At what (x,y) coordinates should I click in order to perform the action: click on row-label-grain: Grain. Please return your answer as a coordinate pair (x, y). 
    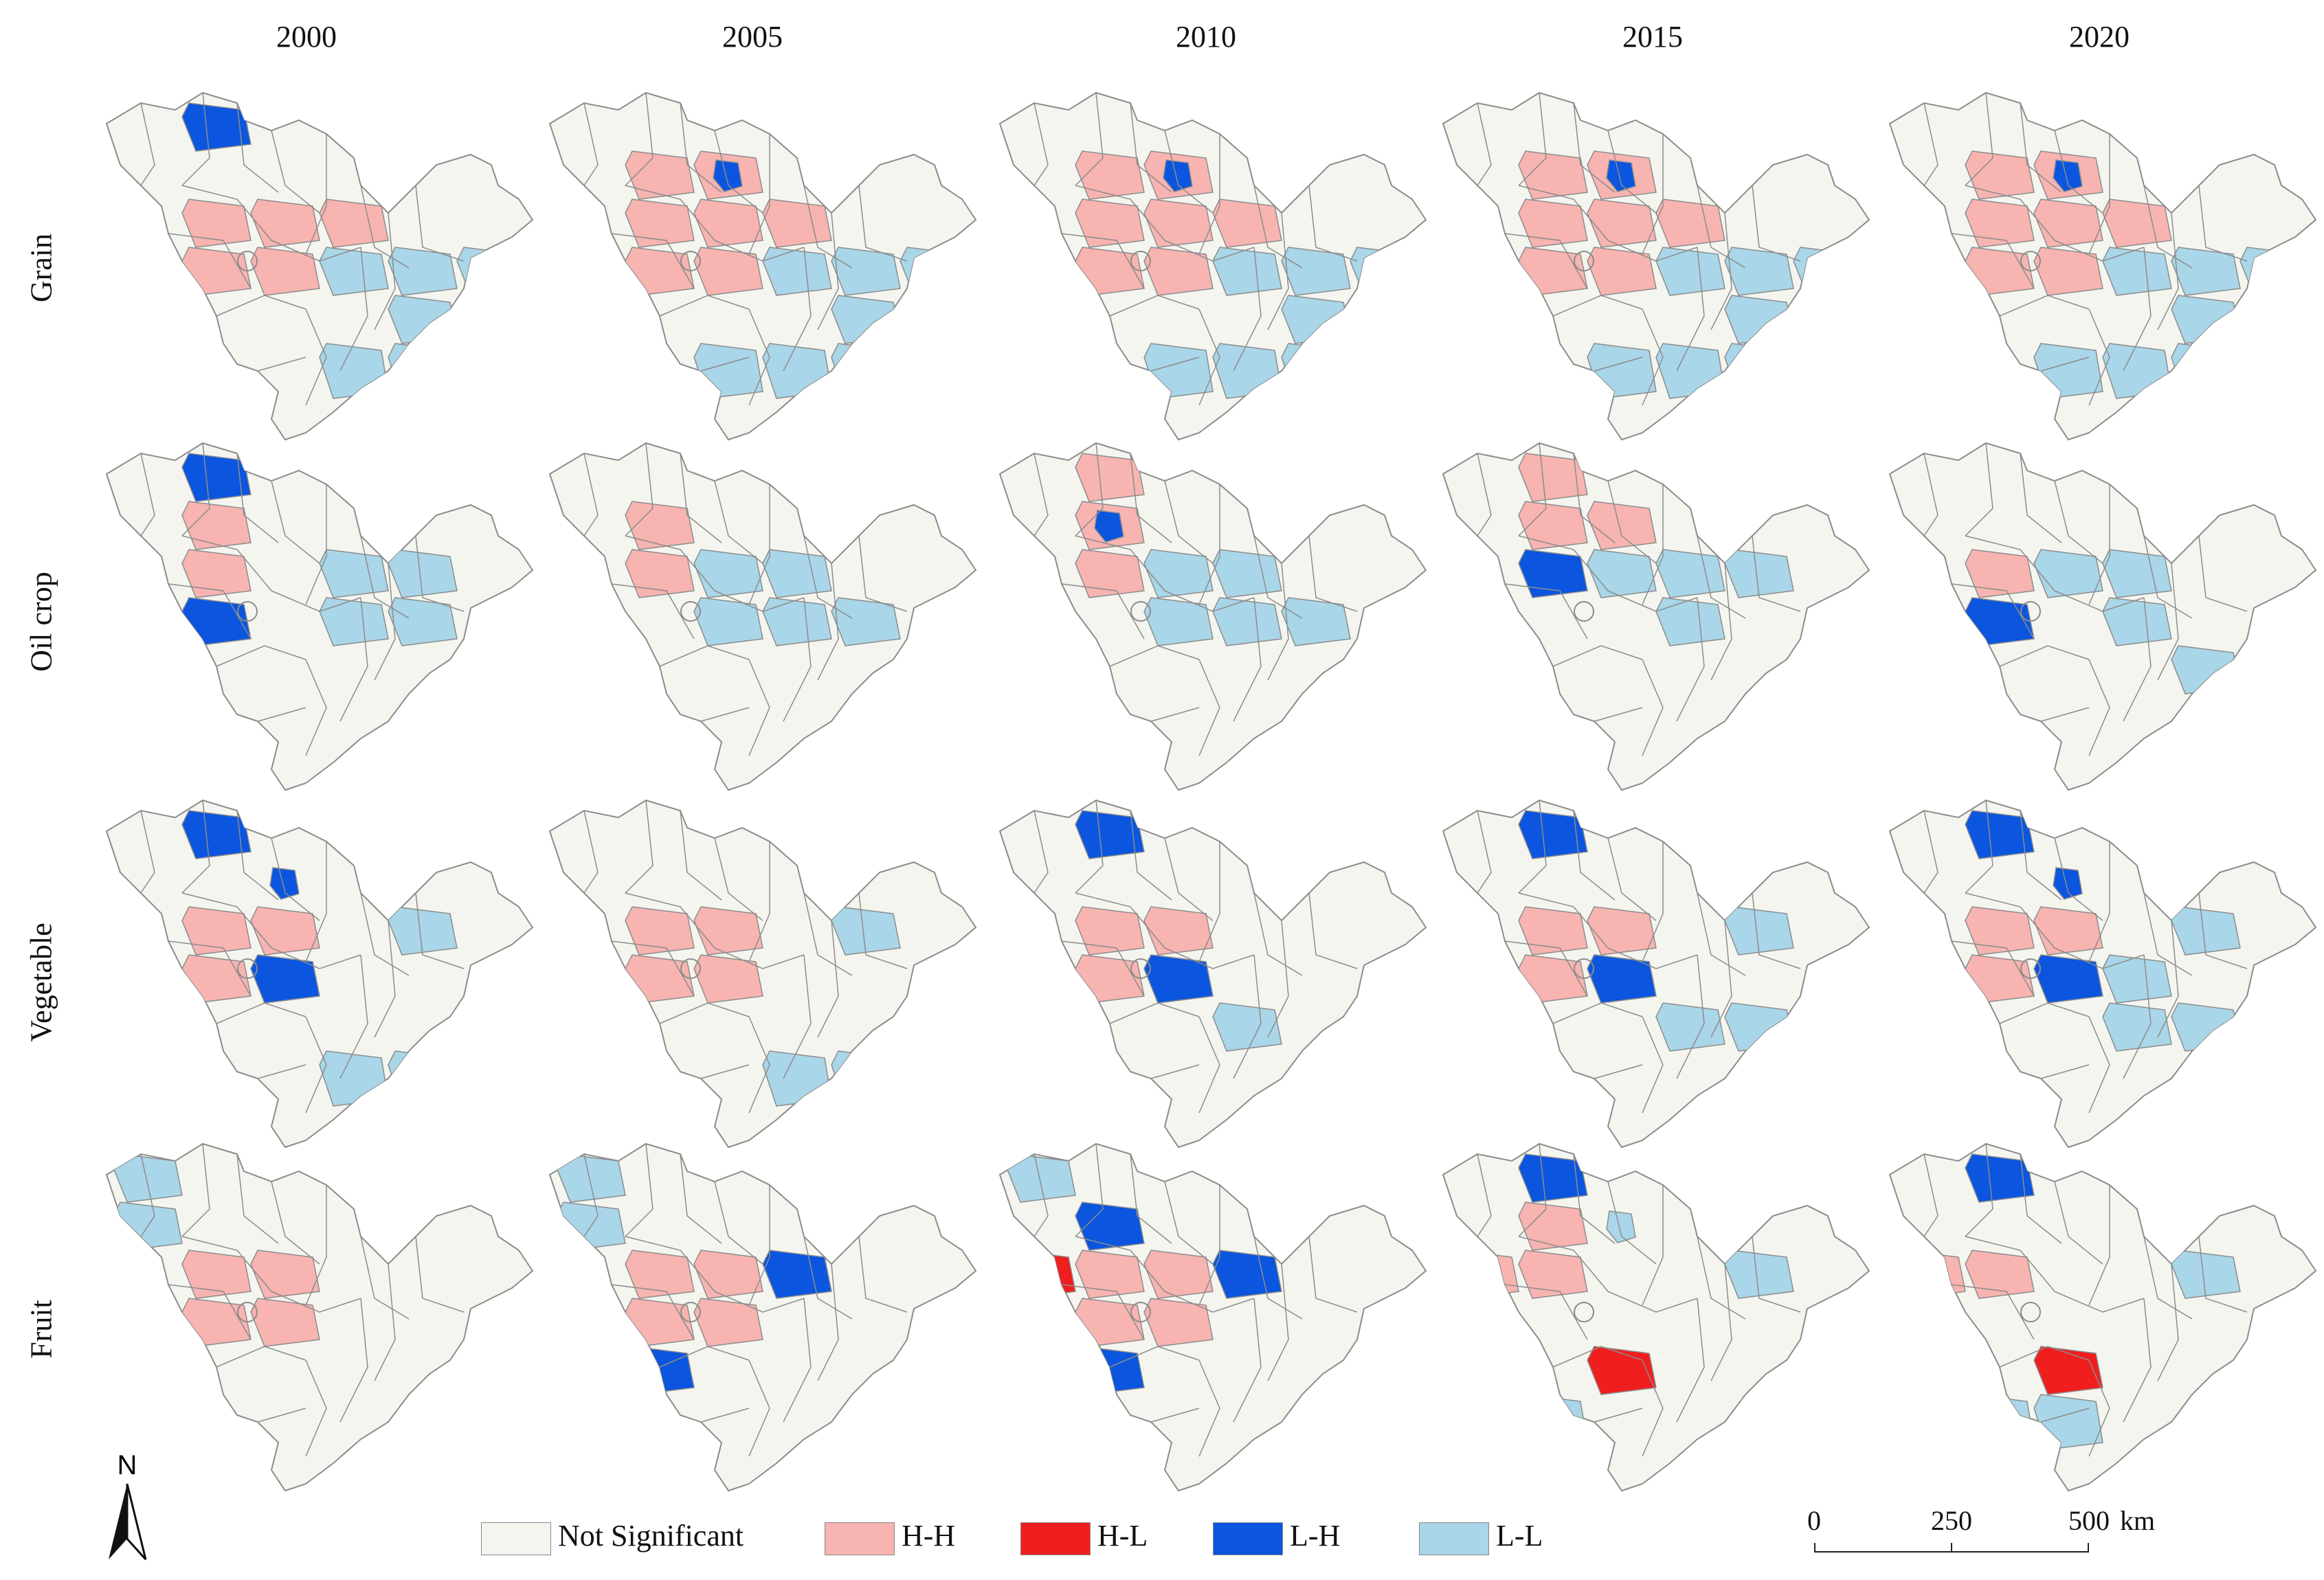
    Looking at the image, I should click on (41, 268).